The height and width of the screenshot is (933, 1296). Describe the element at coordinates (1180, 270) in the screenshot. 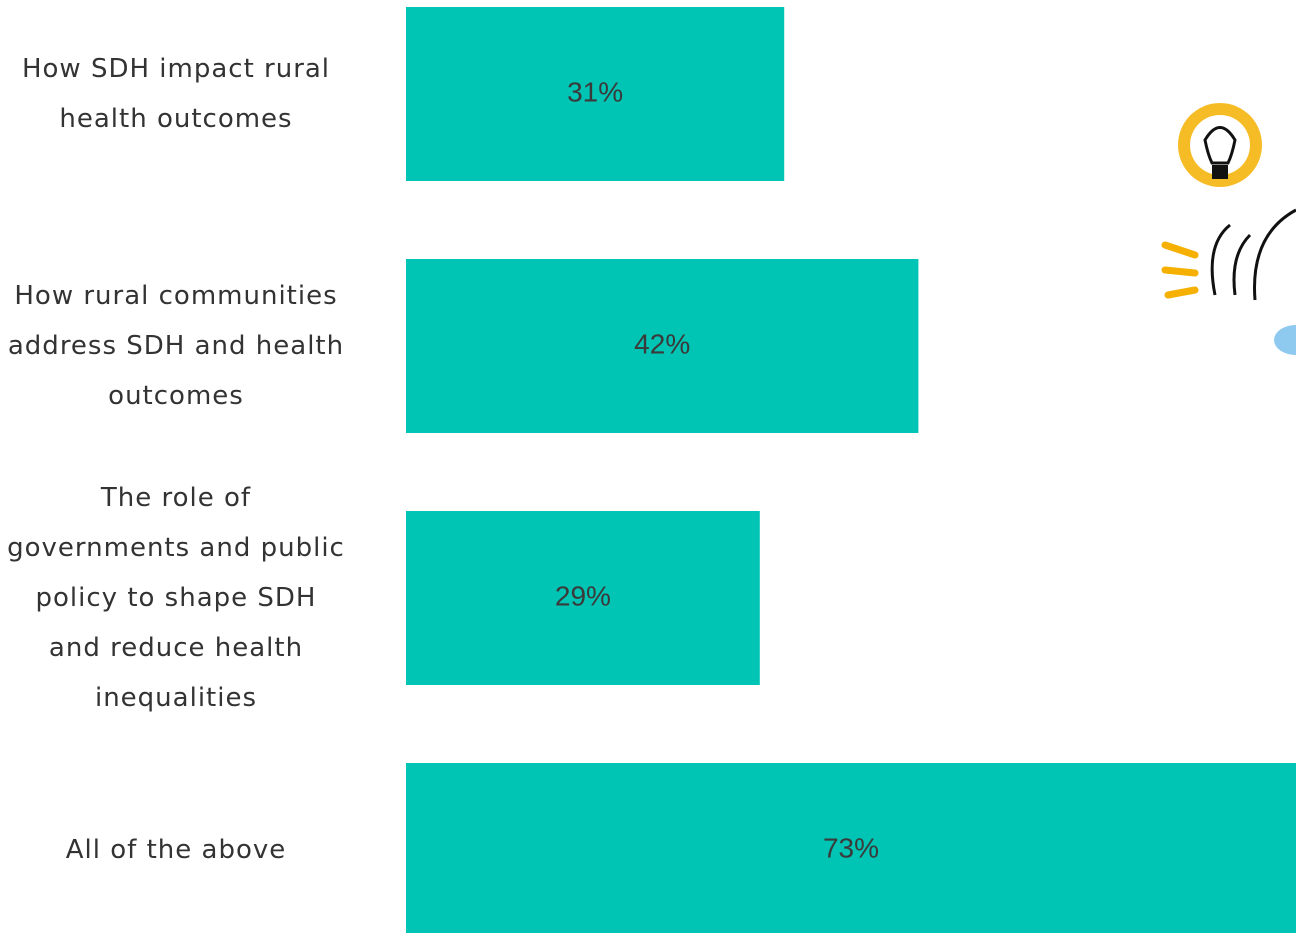

I see `spark-lines` at that location.